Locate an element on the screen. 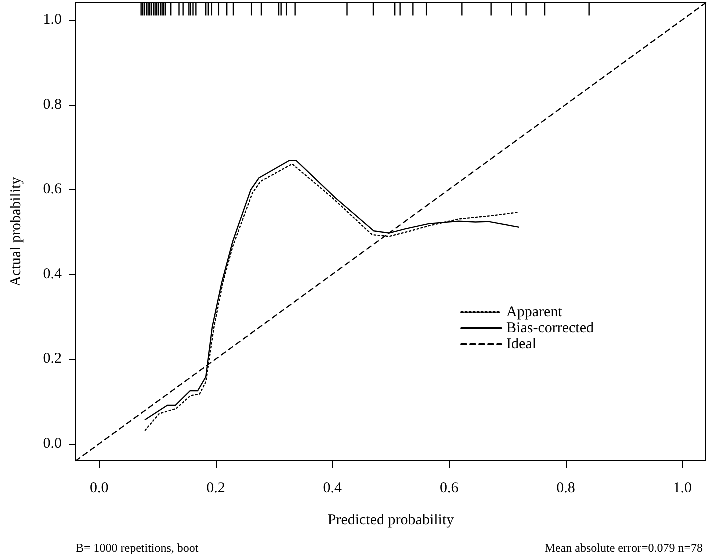  x-tick-label: 0.0 is located at coordinates (99, 488).